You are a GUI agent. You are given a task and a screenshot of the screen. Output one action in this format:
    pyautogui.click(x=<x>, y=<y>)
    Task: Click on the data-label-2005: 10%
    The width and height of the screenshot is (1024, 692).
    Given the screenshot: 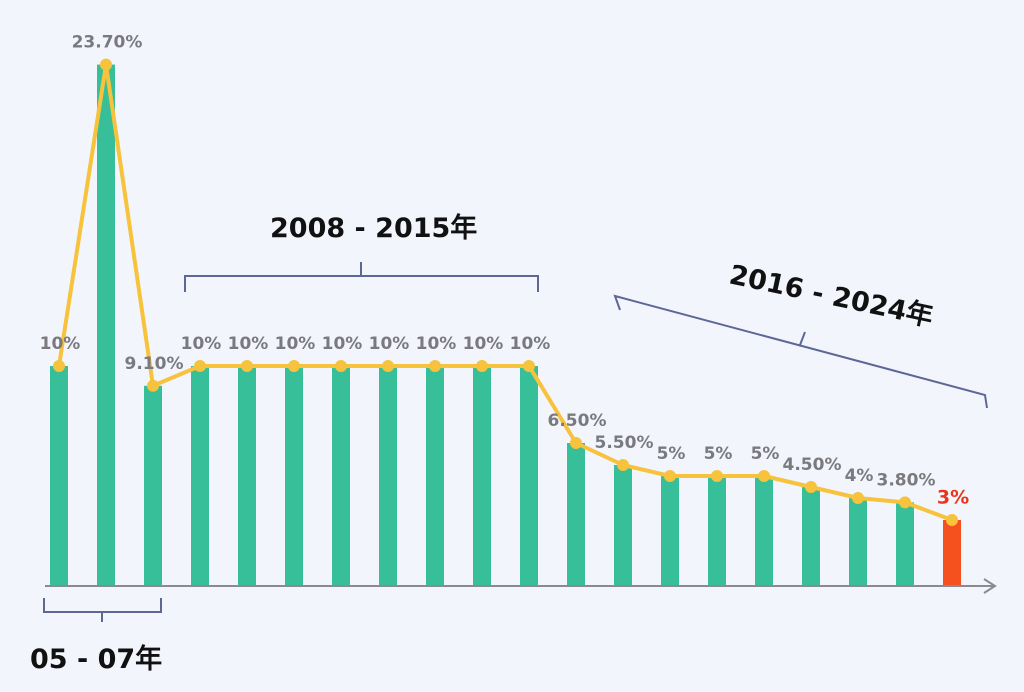 What is the action you would take?
    pyautogui.click(x=60, y=344)
    